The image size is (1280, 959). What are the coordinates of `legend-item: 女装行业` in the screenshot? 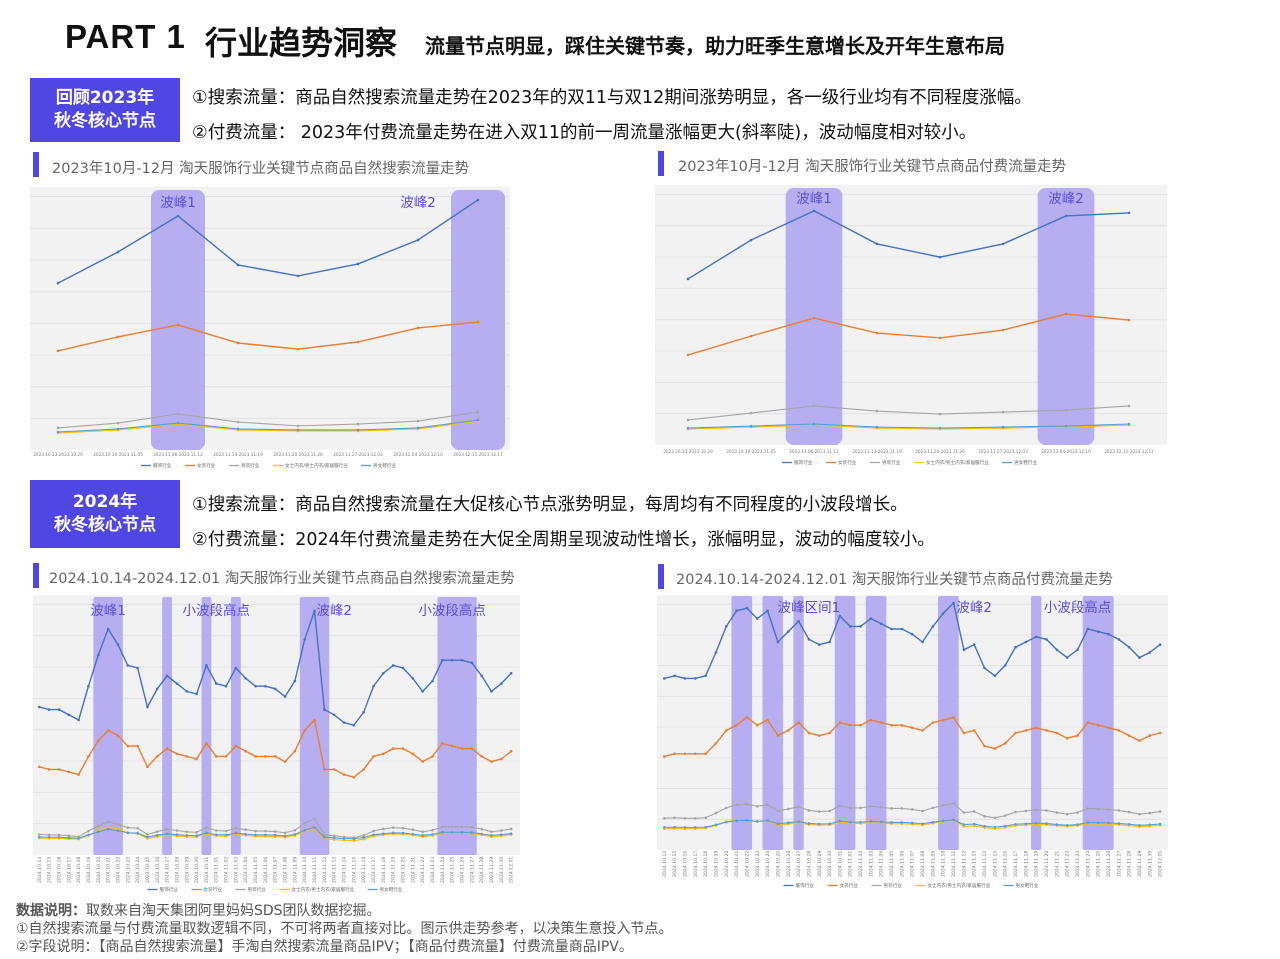 It's located at (849, 885).